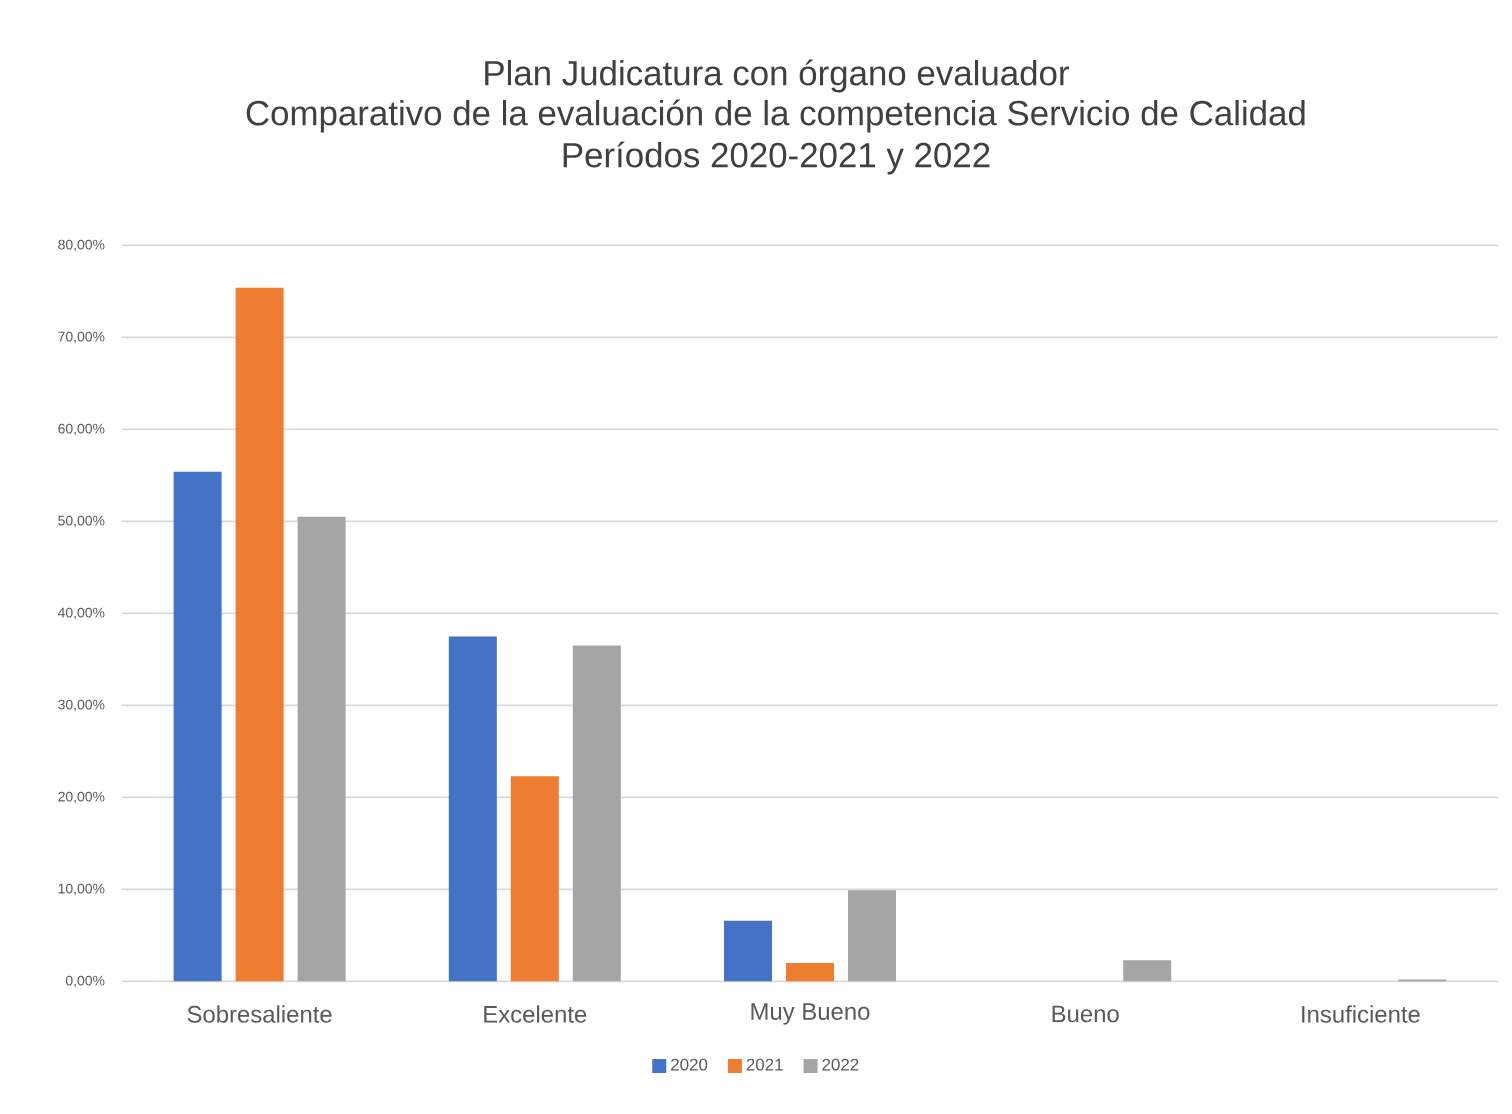 The height and width of the screenshot is (1114, 1512). Describe the element at coordinates (1085, 1014) in the screenshot. I see `x-tick-label: Bueno` at that location.